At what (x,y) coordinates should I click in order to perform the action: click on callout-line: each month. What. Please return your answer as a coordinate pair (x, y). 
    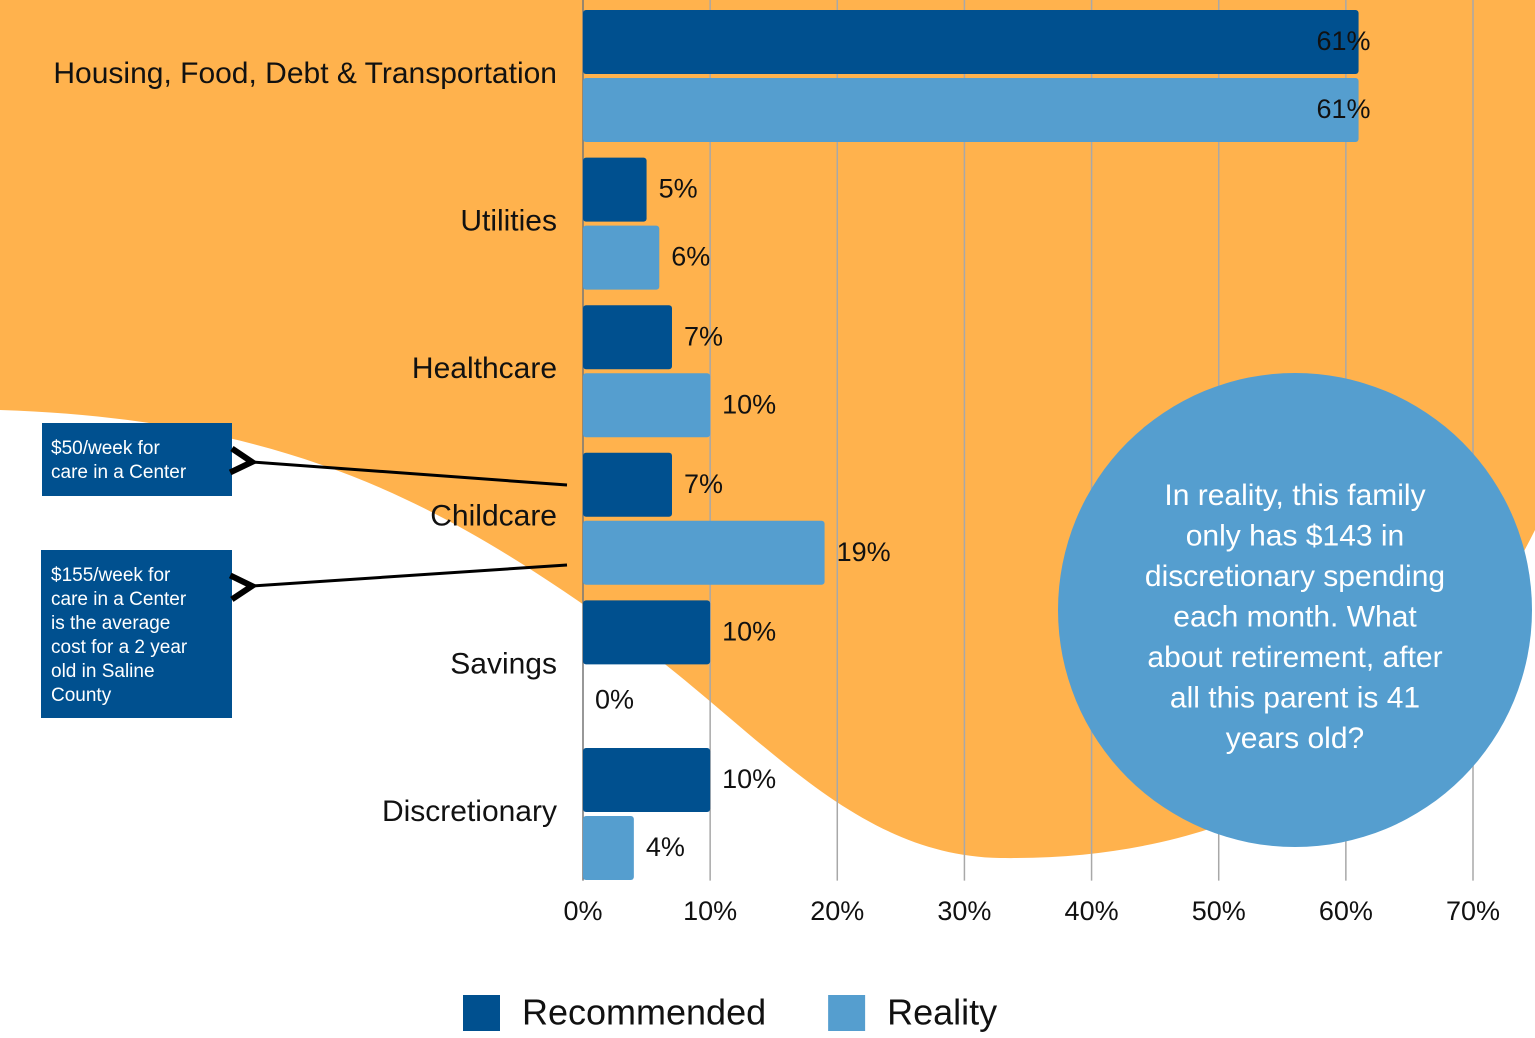
    Looking at the image, I should click on (1295, 616).